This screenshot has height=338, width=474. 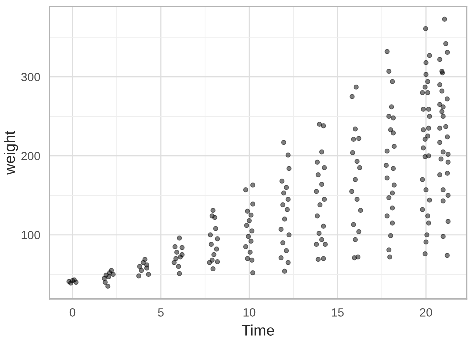 I want to click on x-tick-label: 0, so click(x=73, y=312).